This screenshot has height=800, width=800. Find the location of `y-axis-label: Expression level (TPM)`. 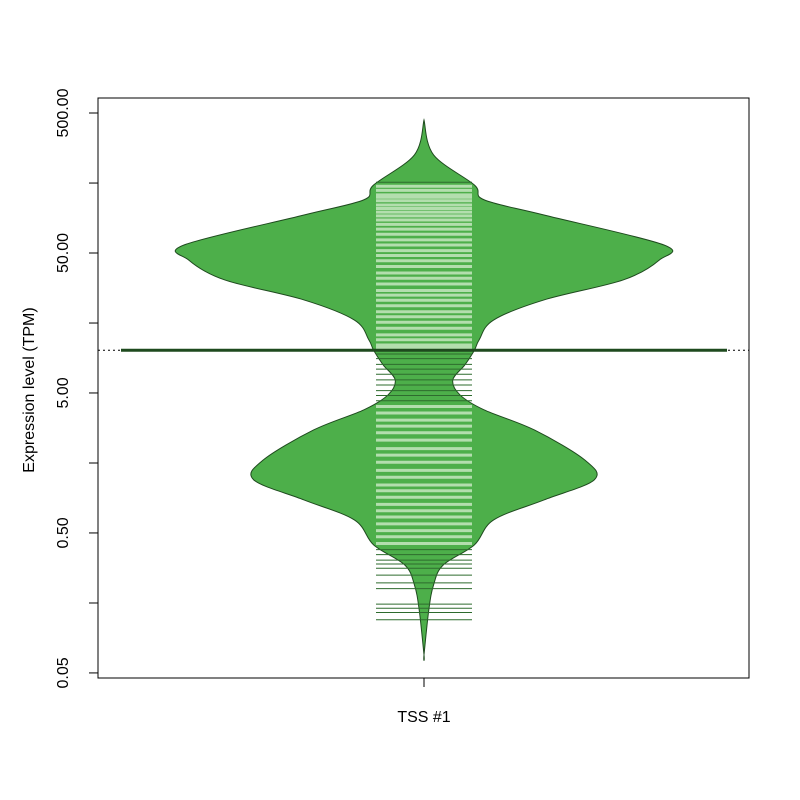

y-axis-label: Expression level (TPM) is located at coordinates (29, 389).